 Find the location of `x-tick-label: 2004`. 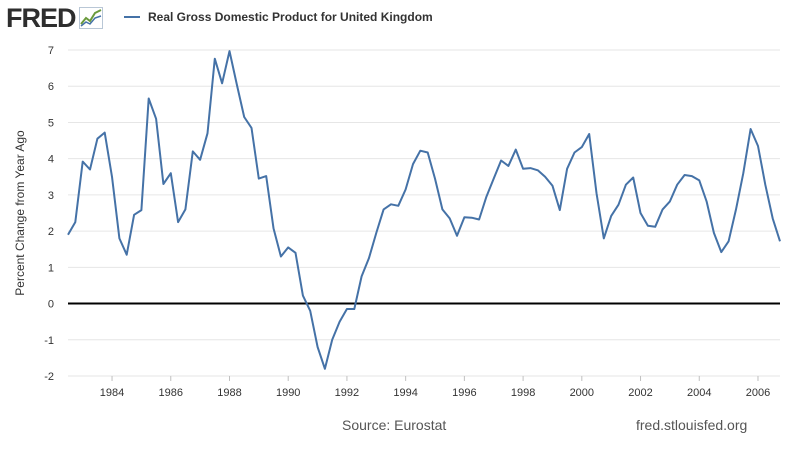

x-tick-label: 2004 is located at coordinates (699, 393).